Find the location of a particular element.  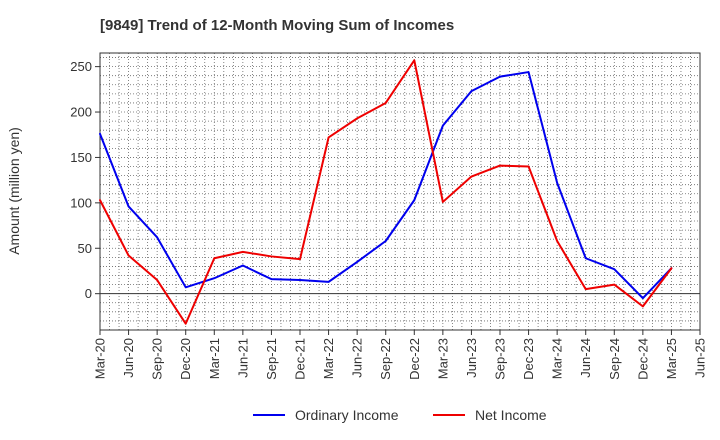

x-tick-label: Dec-20 is located at coordinates (185, 359).